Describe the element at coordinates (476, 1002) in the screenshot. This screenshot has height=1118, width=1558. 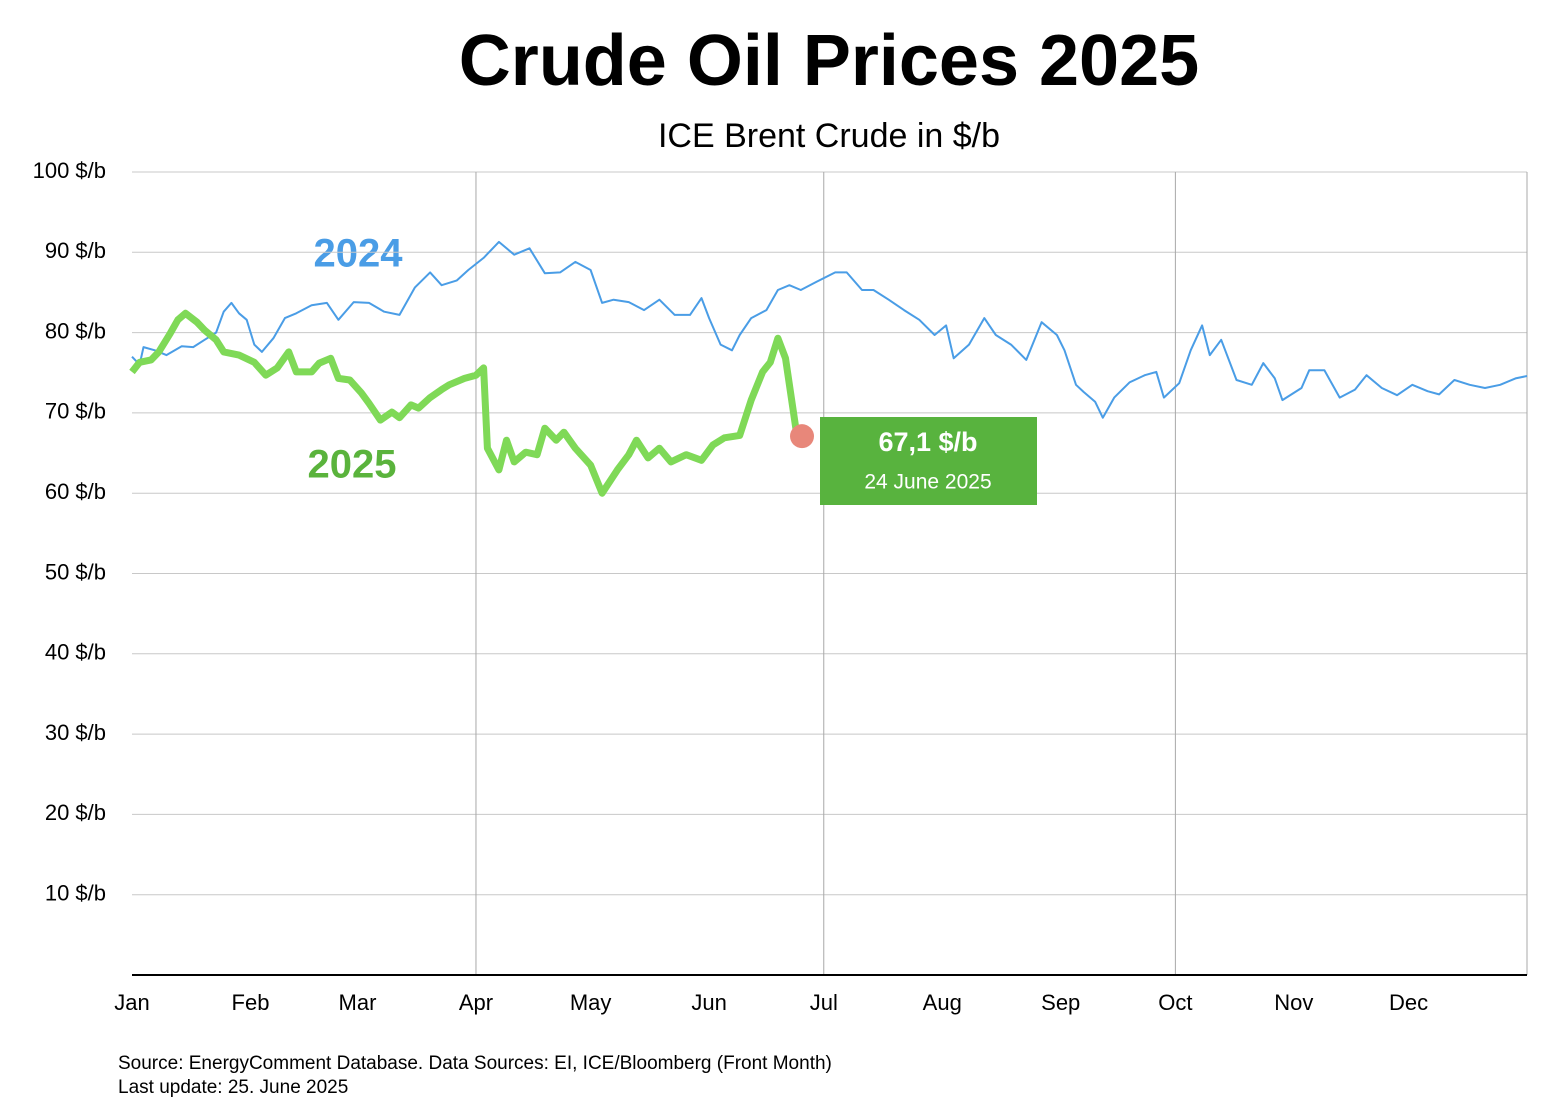
I see `x-tick-label: Apr` at that location.